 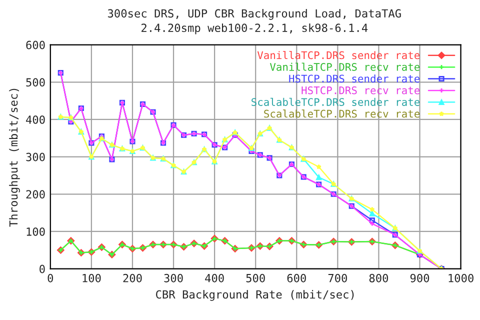 What do you see at coordinates (336, 102) in the screenshot?
I see `legend-label: ScalableTCP.DRS sender rate` at bounding box center [336, 102].